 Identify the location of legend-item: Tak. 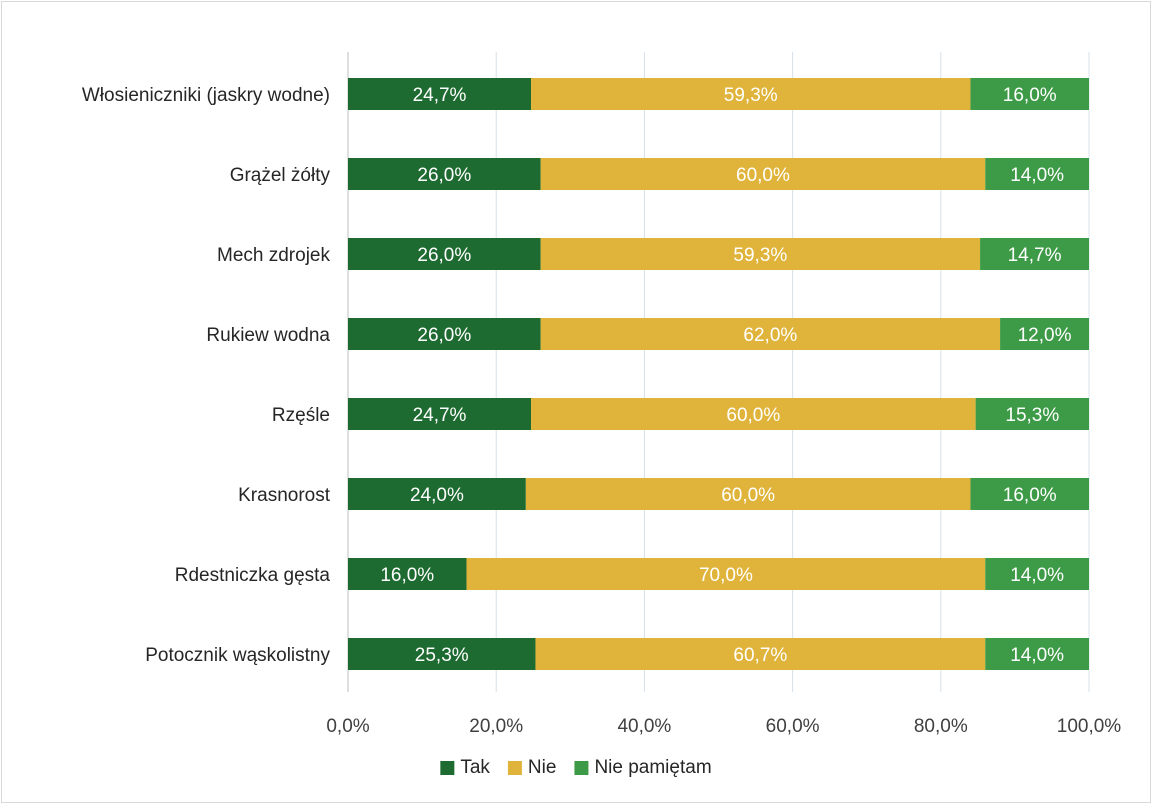
(465, 767).